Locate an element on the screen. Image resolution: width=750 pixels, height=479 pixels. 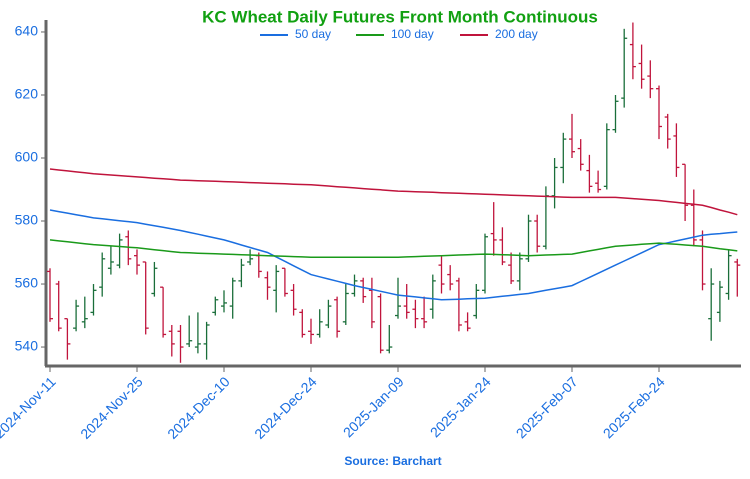
y-tick-label: 620 is located at coordinates (27, 94).